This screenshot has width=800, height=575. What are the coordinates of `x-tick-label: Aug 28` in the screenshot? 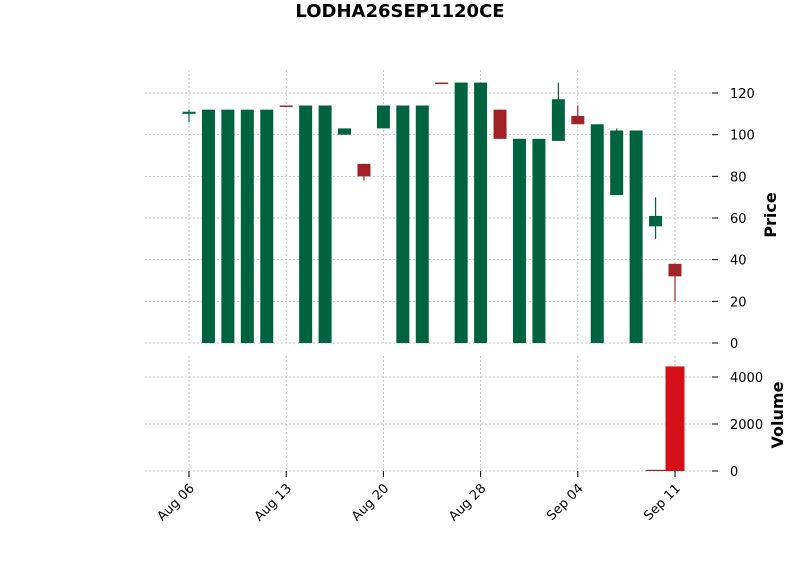 It's located at (467, 502).